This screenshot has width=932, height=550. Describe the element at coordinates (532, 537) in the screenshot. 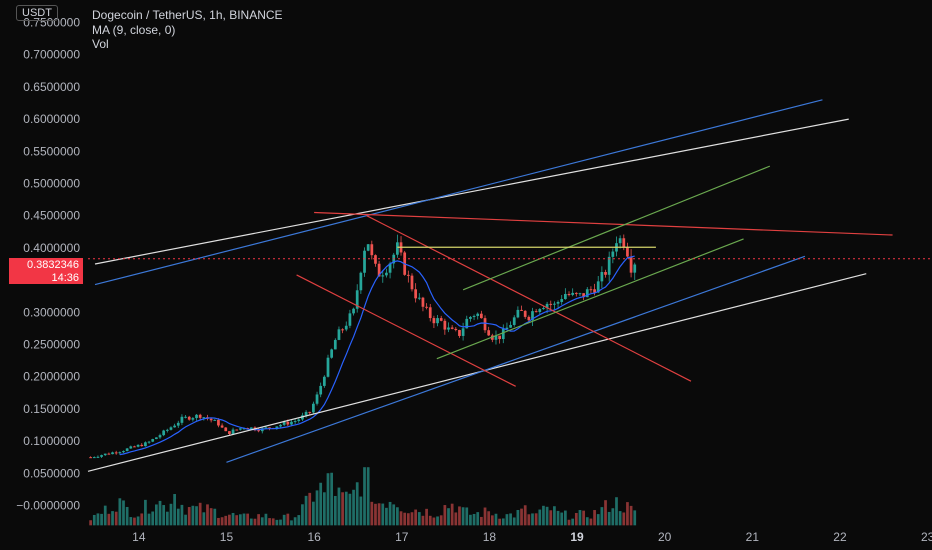

I see `time-axis: 14 15 16 17 18 19 20 21 22 23` at that location.